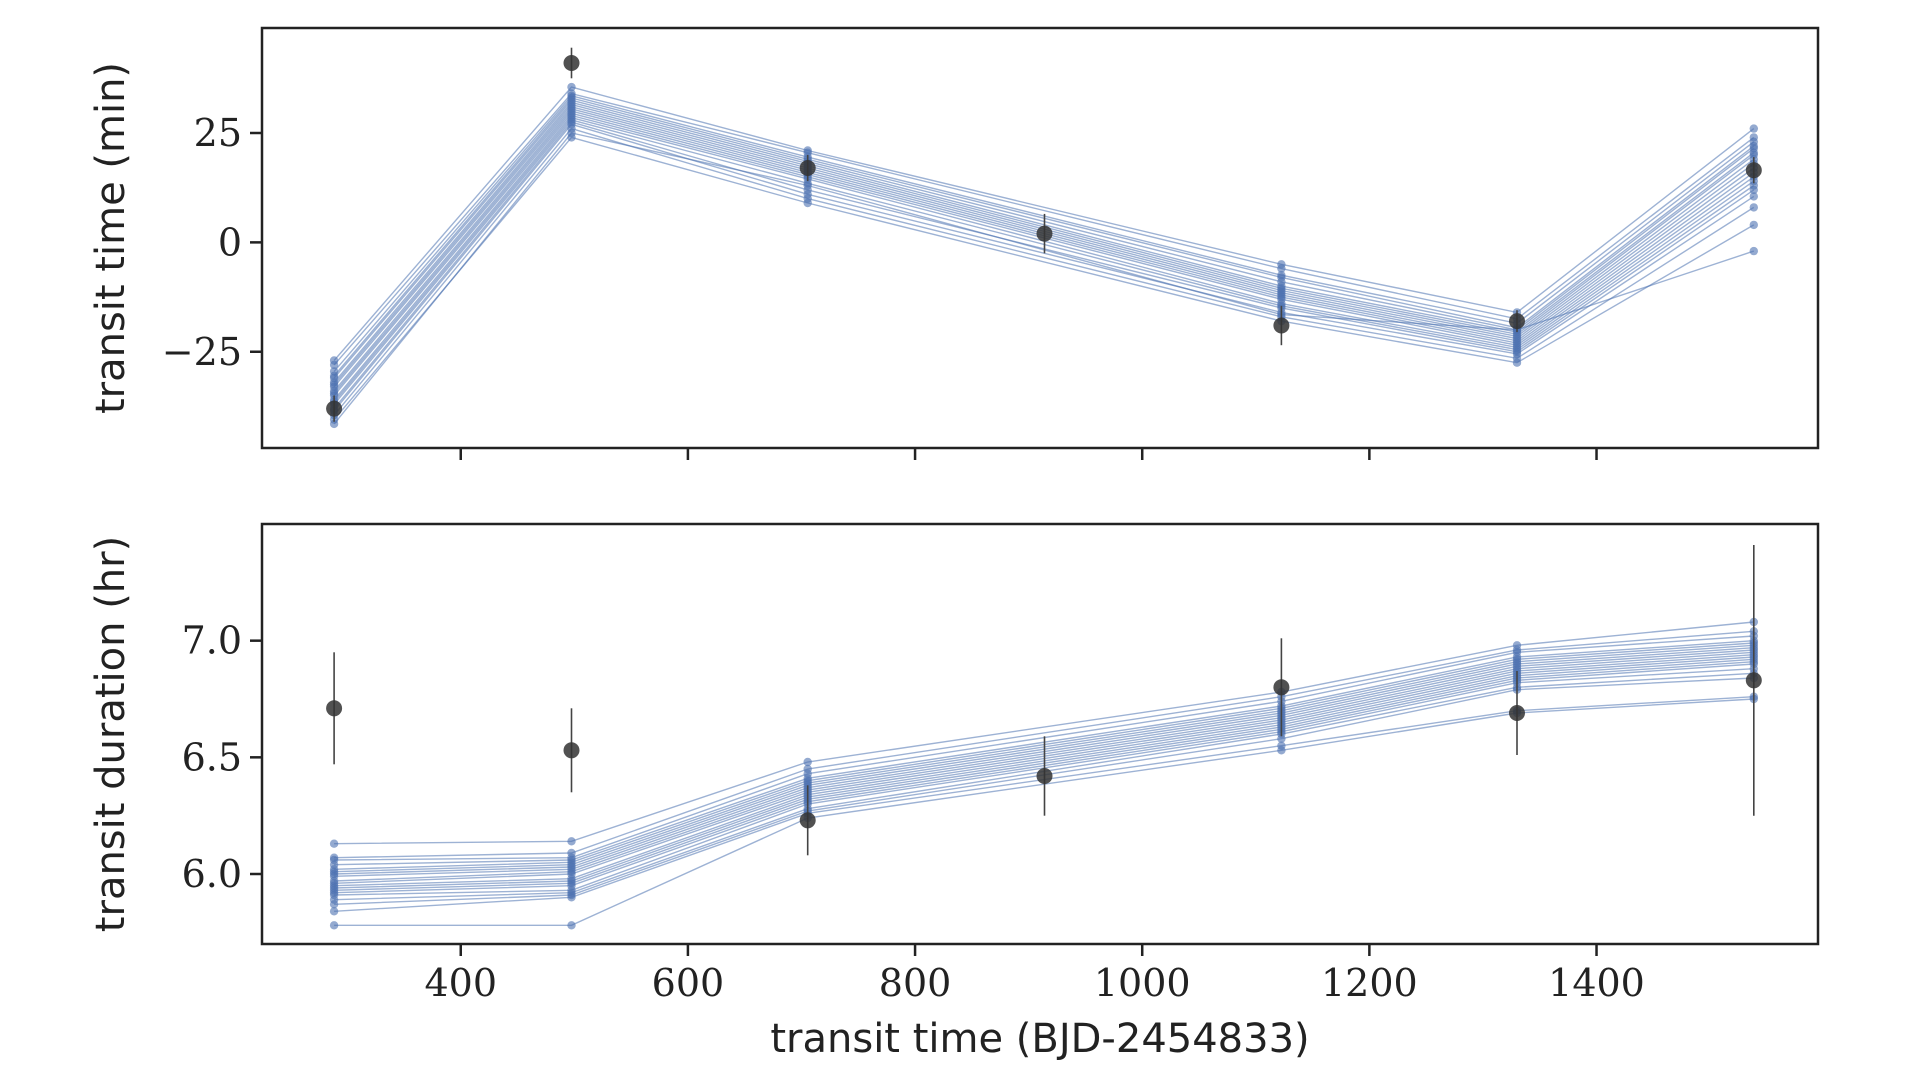  I want to click on top-y-tick-label: −25, so click(202, 352).